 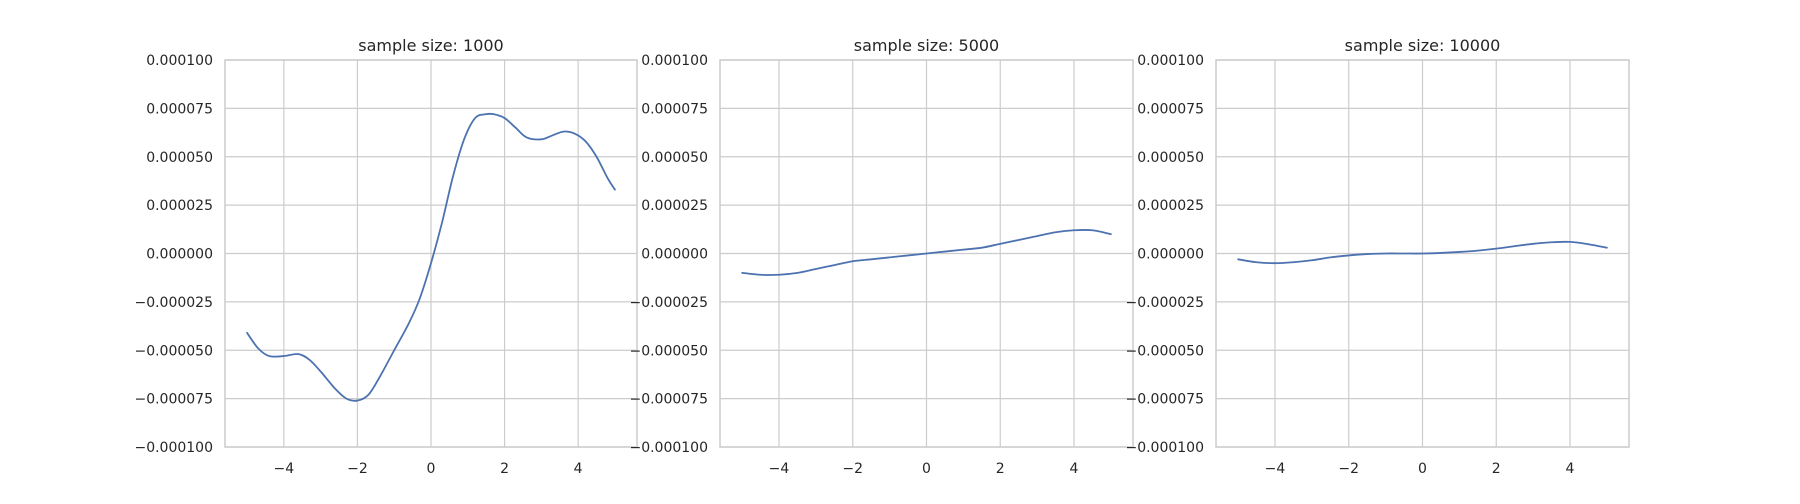 I want to click on chart-title: sample size: 1000, so click(x=430, y=45).